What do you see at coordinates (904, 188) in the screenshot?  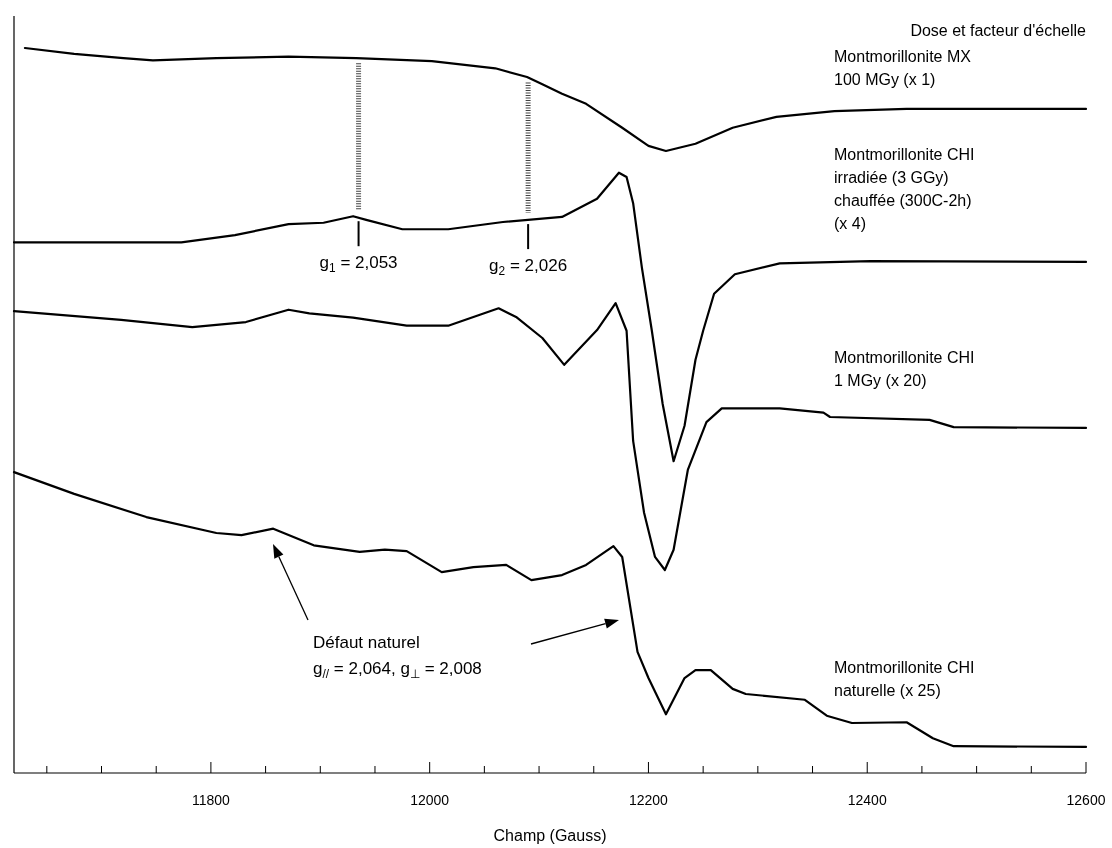 I see `series-label: Montmorillonite CHI irradiée (3 GGy) chauffée (300C-2h) (x 4)` at bounding box center [904, 188].